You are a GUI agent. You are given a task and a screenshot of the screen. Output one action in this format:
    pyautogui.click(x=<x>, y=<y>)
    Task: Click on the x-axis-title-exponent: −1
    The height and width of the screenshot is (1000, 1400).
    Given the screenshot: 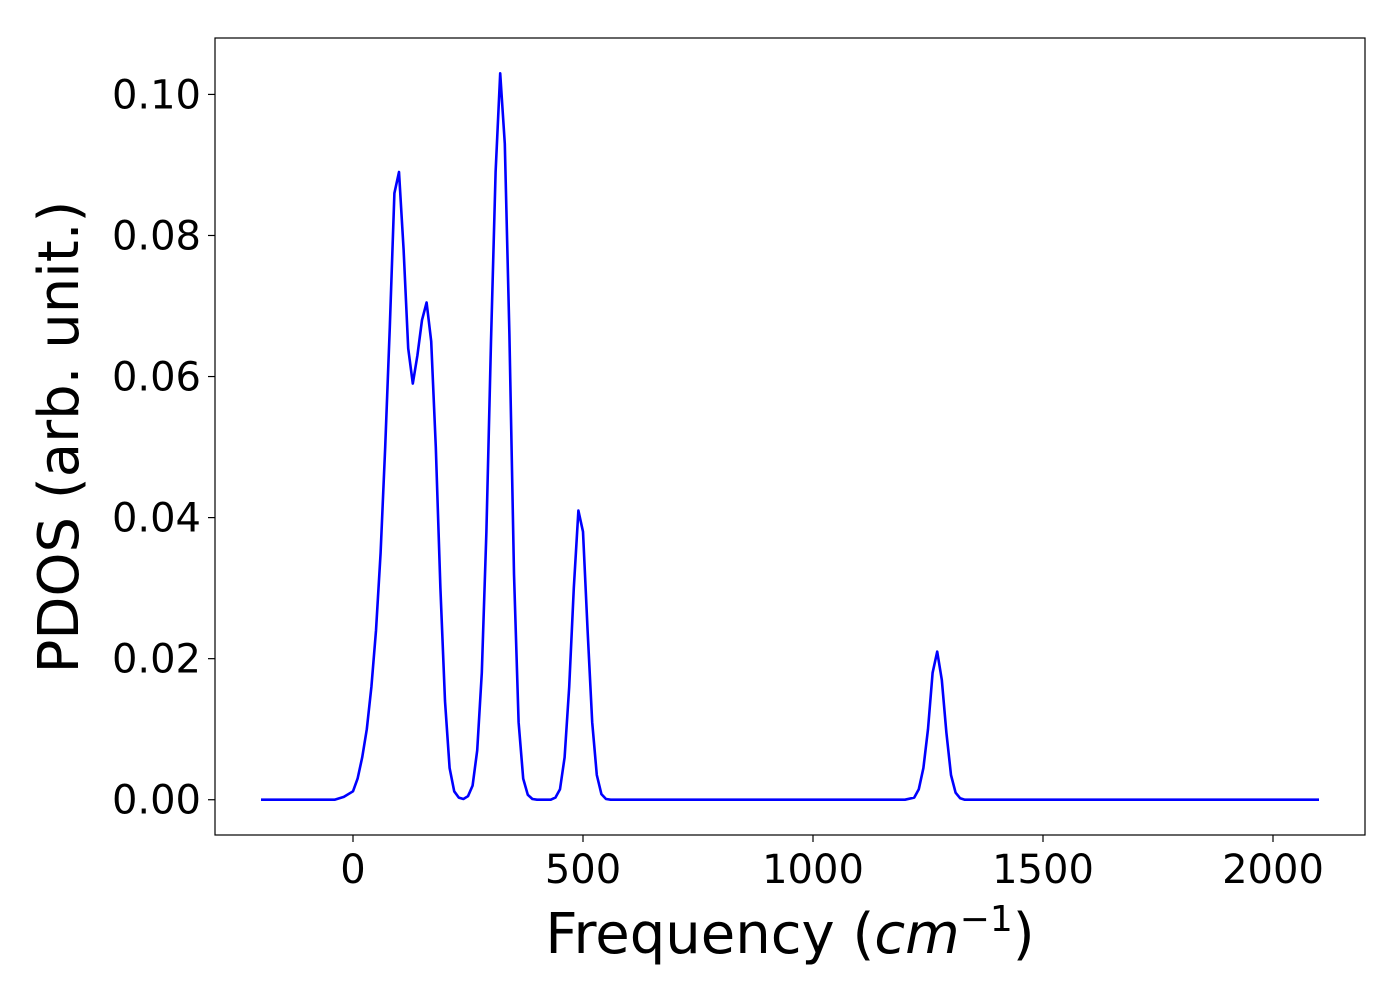 What is the action you would take?
    pyautogui.click(x=986, y=919)
    